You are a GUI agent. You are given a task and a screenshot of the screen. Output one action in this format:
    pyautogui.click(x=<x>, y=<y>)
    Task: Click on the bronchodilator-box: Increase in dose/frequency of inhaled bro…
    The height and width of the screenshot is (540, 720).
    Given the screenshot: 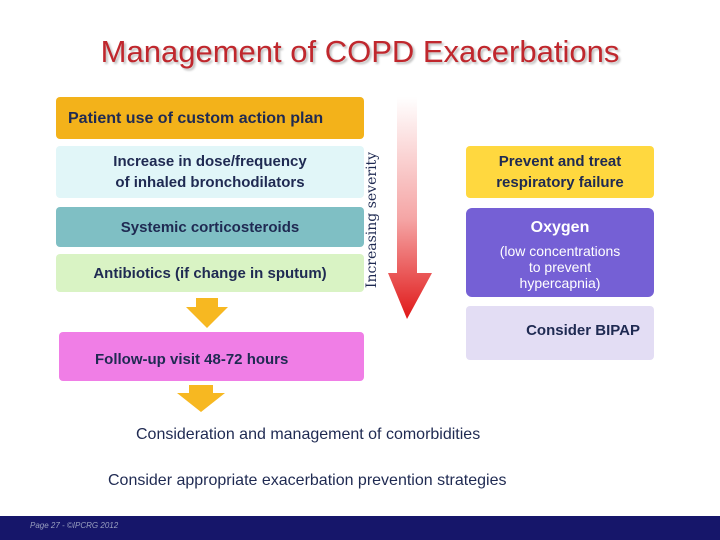 What is the action you would take?
    pyautogui.click(x=210, y=172)
    